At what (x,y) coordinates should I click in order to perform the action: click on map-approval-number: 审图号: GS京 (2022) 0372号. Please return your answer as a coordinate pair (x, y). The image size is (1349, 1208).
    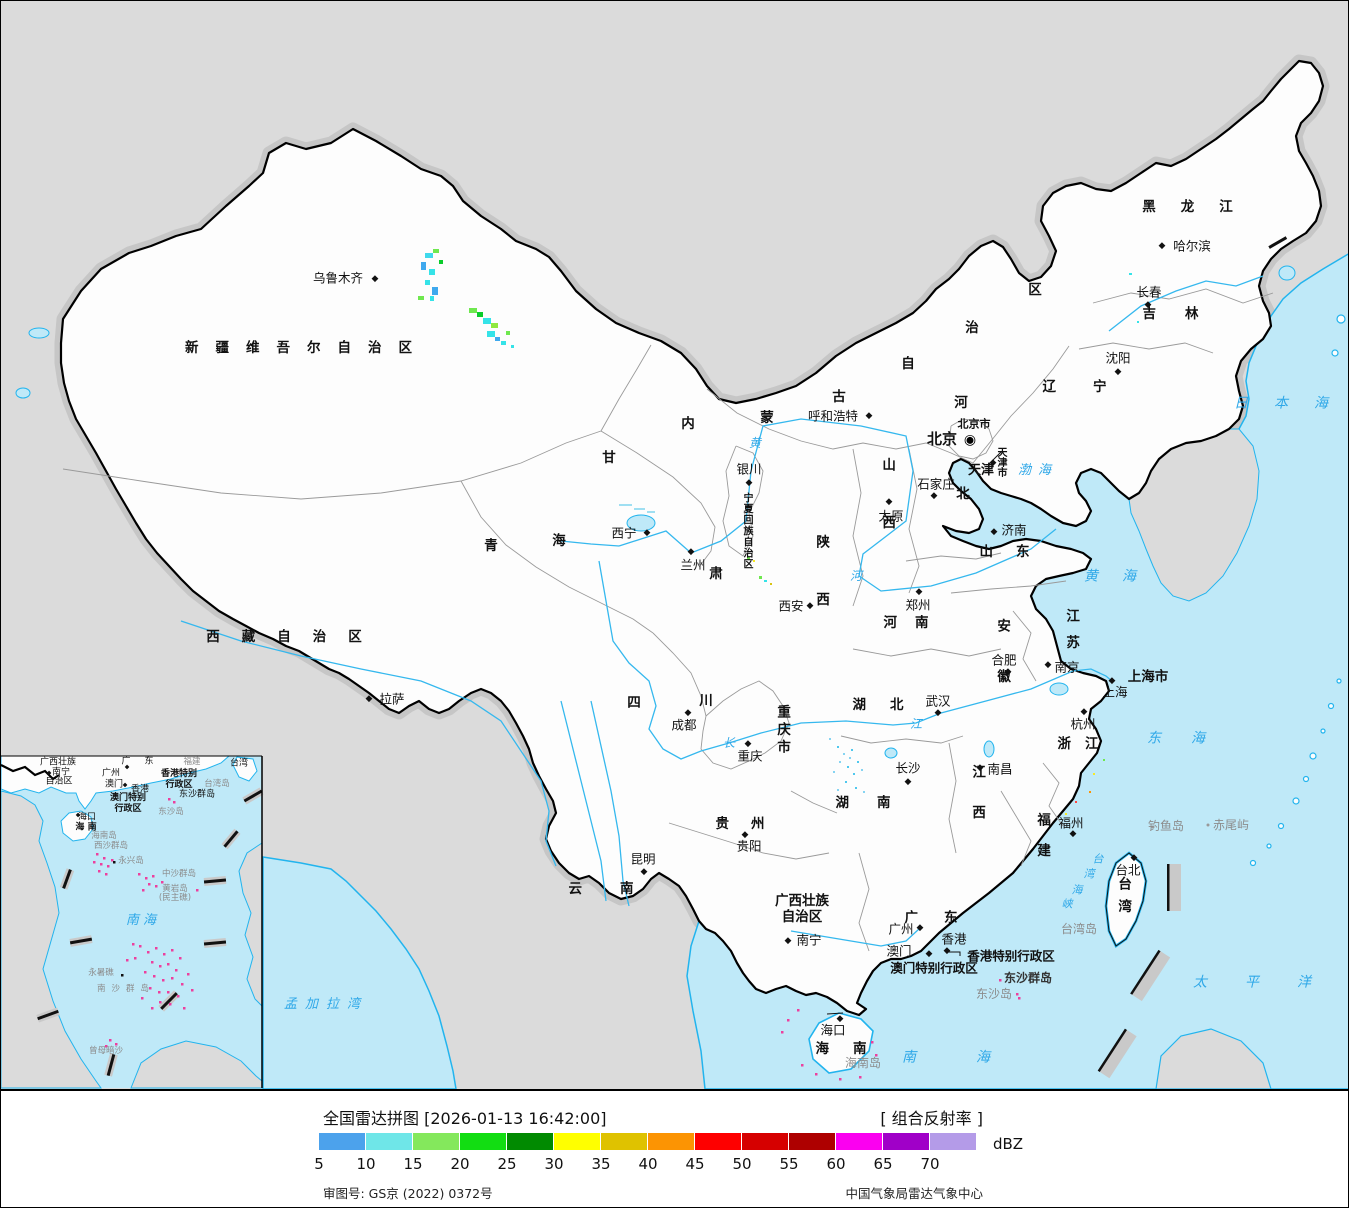
    Looking at the image, I should click on (408, 1193).